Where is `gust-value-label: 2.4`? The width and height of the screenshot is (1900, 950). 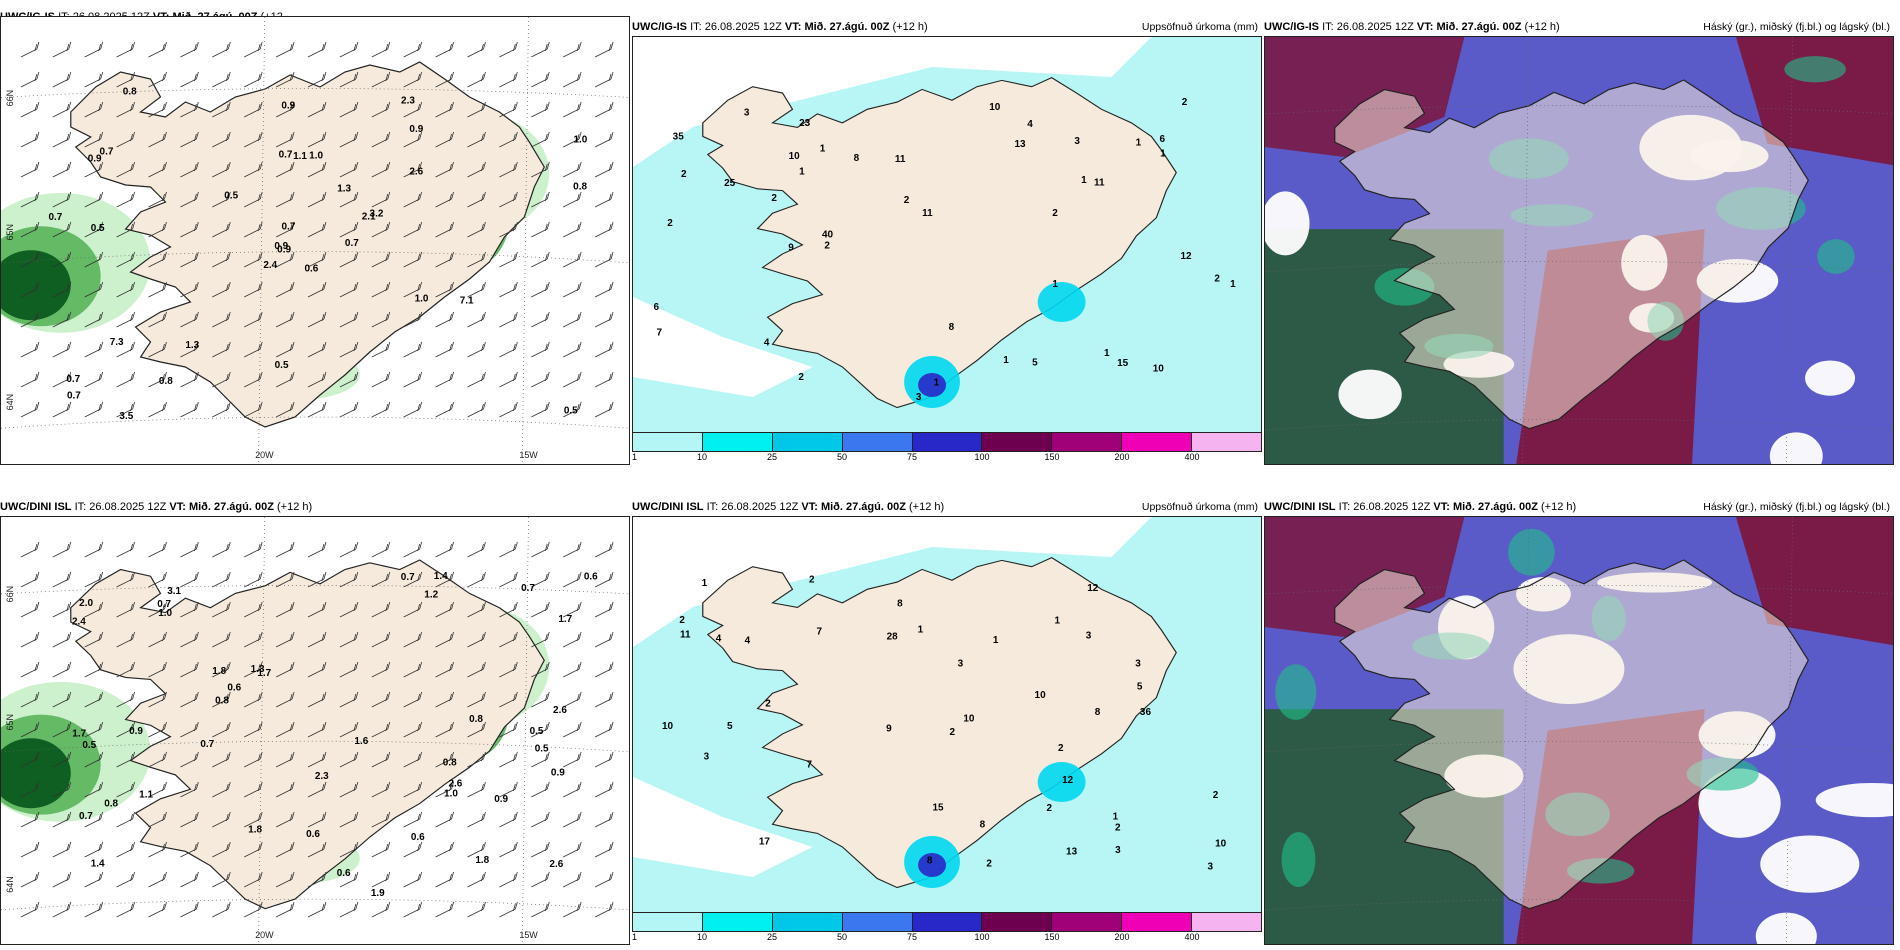 gust-value-label: 2.4 is located at coordinates (270, 265).